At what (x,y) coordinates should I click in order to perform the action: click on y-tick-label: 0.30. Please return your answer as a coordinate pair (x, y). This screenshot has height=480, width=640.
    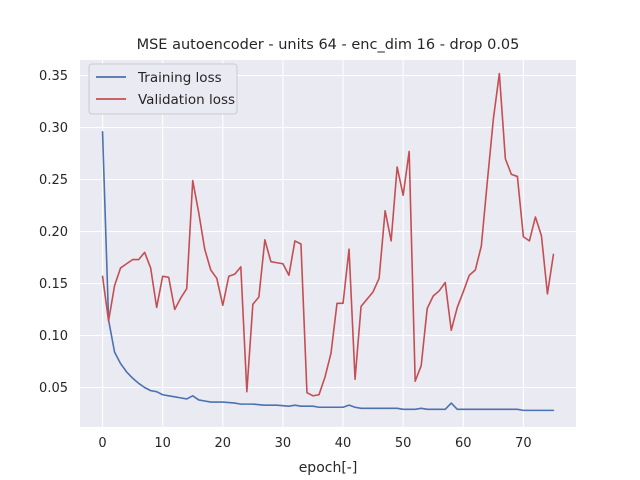
    Looking at the image, I should click on (53, 128).